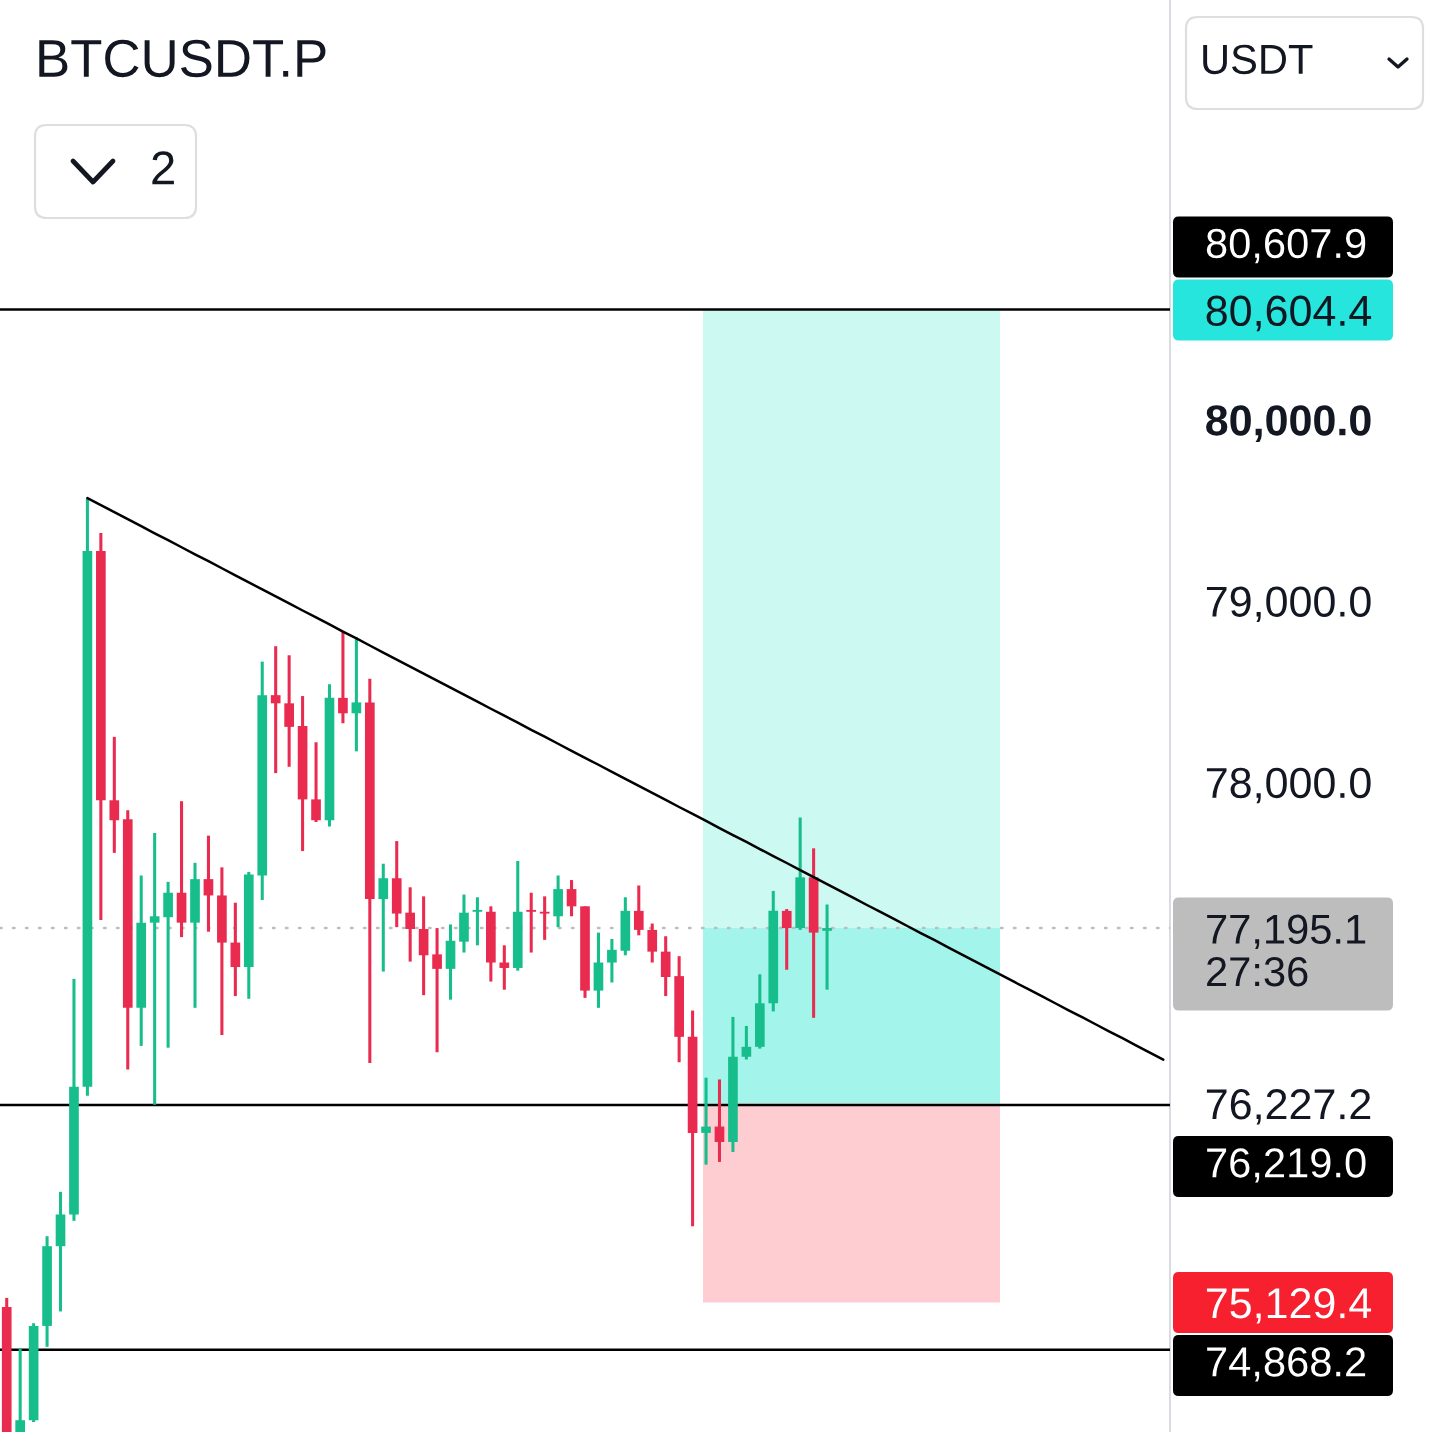 The height and width of the screenshot is (1432, 1440). What do you see at coordinates (1286, 246) in the screenshot?
I see `ref-line-label: 80,607.9` at bounding box center [1286, 246].